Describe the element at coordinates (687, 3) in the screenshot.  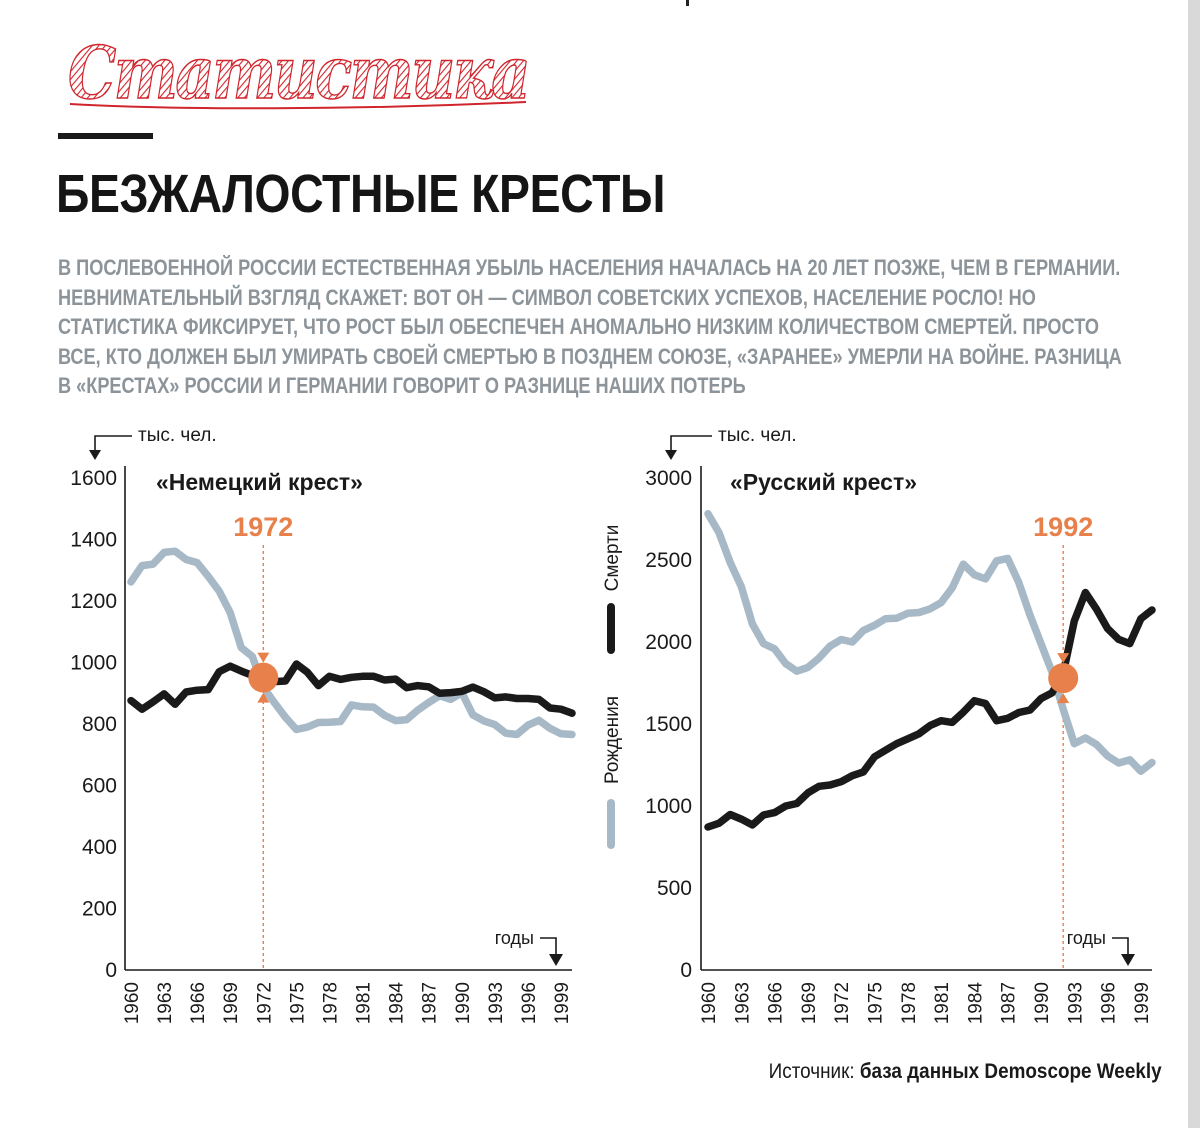
I see `top-tick-mark` at that location.